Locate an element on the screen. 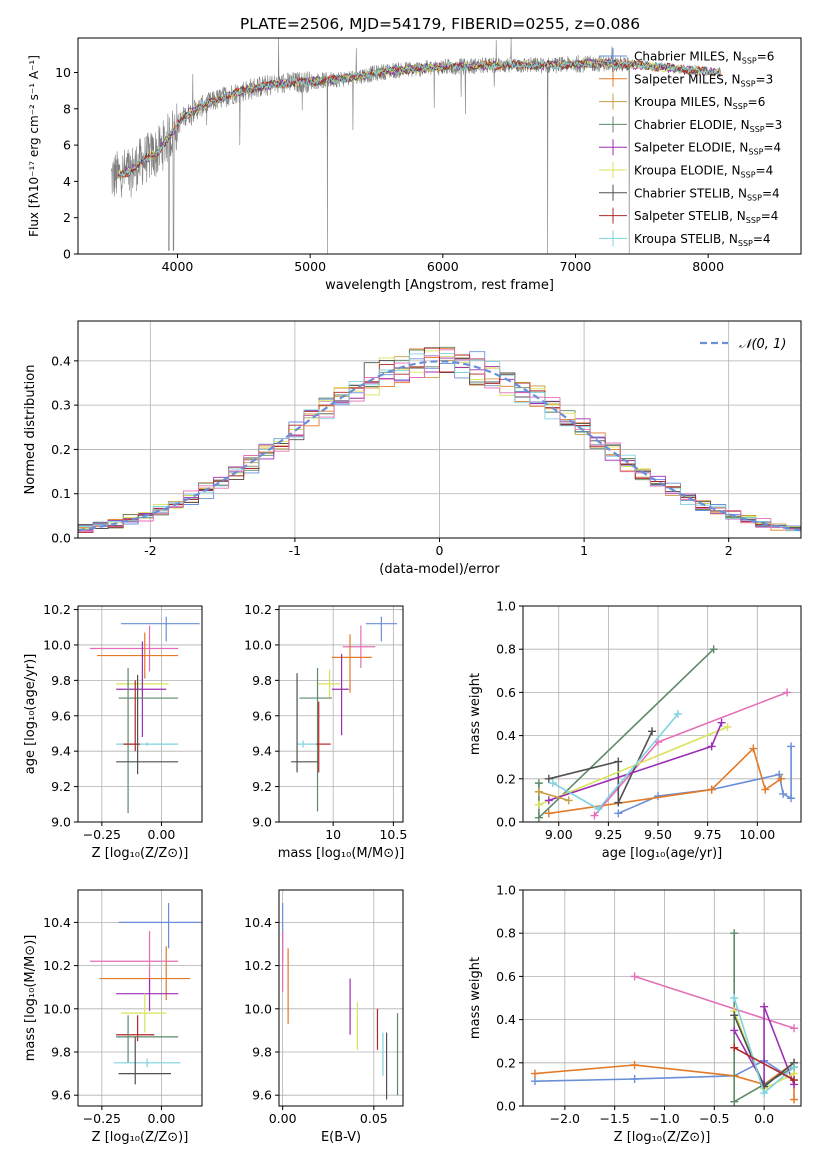 The height and width of the screenshot is (1170, 819). axes-mass_vs_ebv: 0.00 0.05 9.6 9.8 10.0 10.2 10.4 E(B-V) is located at coordinates (324, 1017).